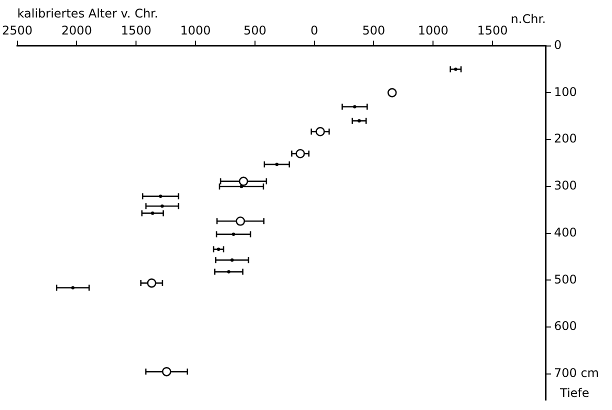  What do you see at coordinates (528, 19) in the screenshot?
I see `text: n.Chr.` at bounding box center [528, 19].